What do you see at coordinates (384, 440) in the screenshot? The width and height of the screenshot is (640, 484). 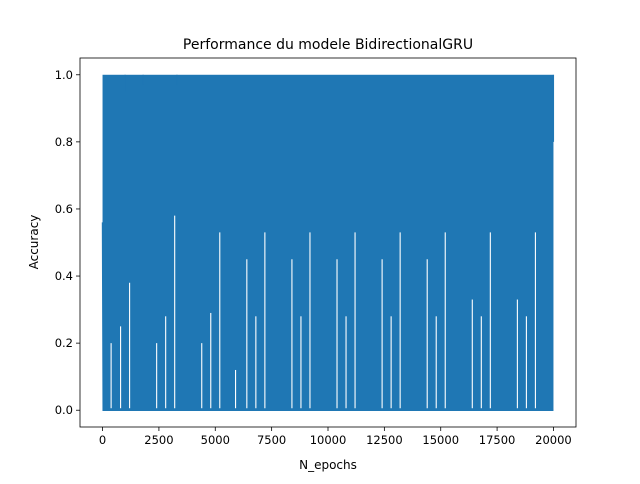 I see `x-tick-label: 12500` at bounding box center [384, 440].